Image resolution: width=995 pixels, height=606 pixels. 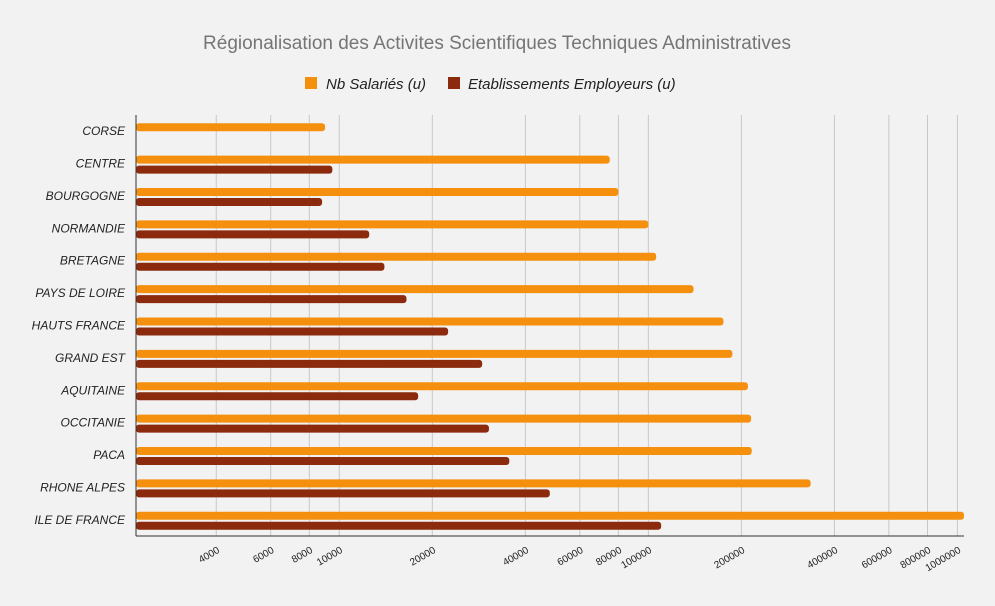 I want to click on x-tick-label: 400000, so click(x=823, y=558).